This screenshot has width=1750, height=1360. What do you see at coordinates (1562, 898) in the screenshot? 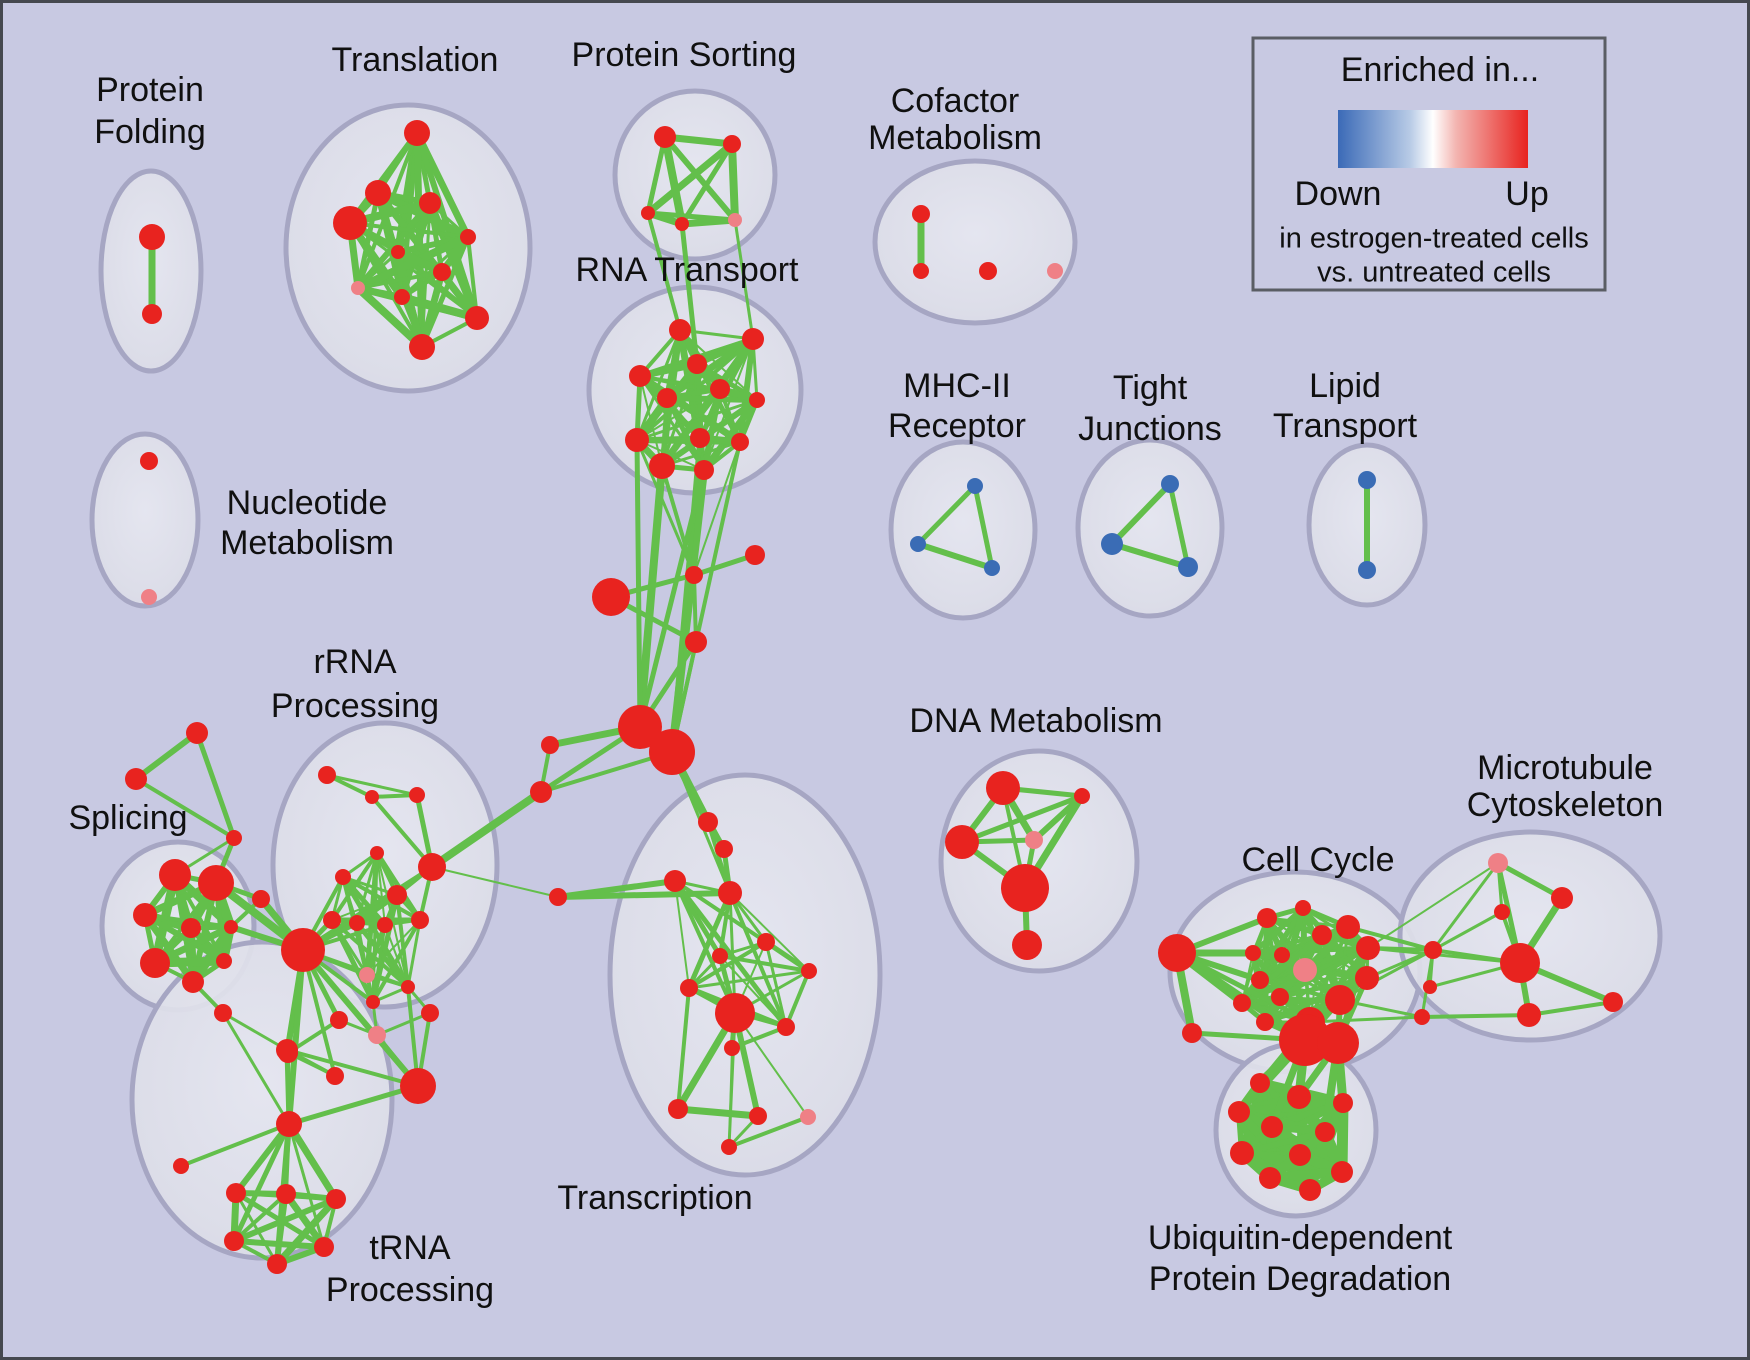
I see `node-microtubule-cytoskeleton-mt1` at bounding box center [1562, 898].